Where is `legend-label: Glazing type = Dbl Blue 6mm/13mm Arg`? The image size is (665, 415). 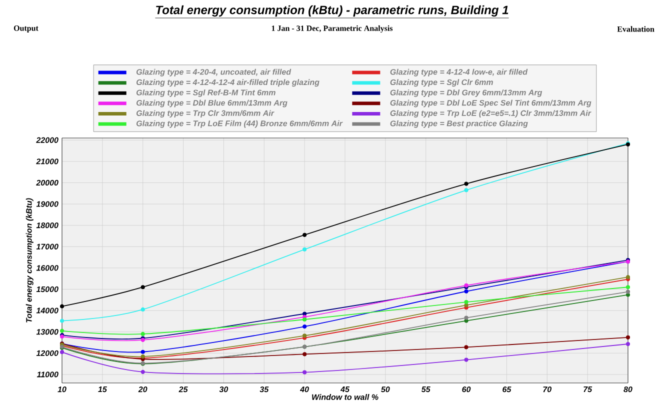
legend-label: Glazing type = Dbl Blue 6mm/13mm Arg is located at coordinates (212, 104).